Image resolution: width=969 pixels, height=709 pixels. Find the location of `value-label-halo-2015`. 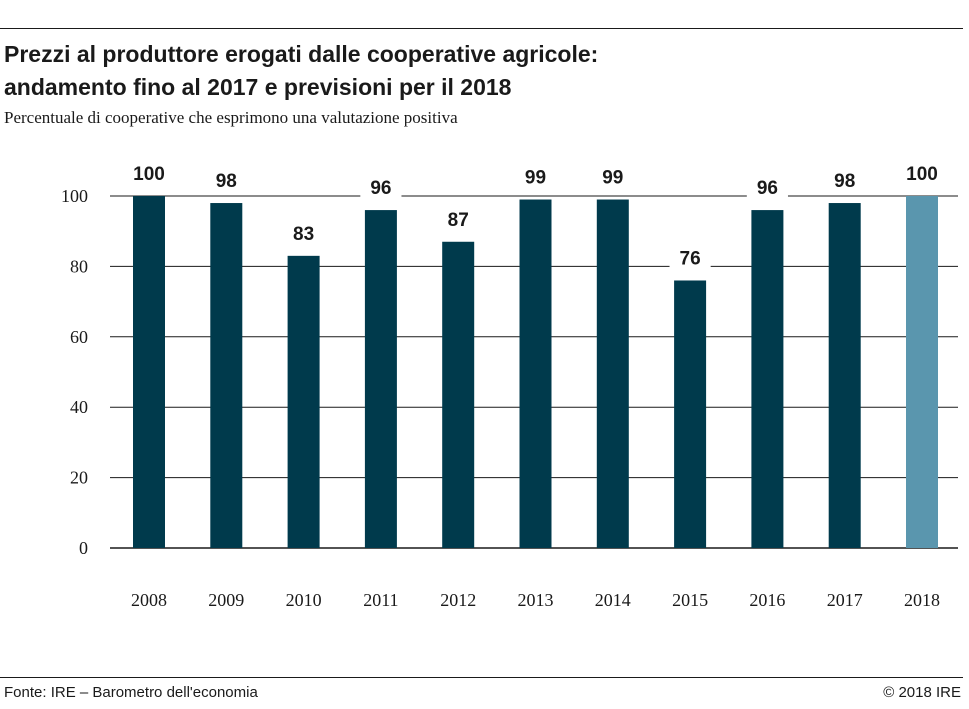

value-label-halo-2015 is located at coordinates (690, 259).